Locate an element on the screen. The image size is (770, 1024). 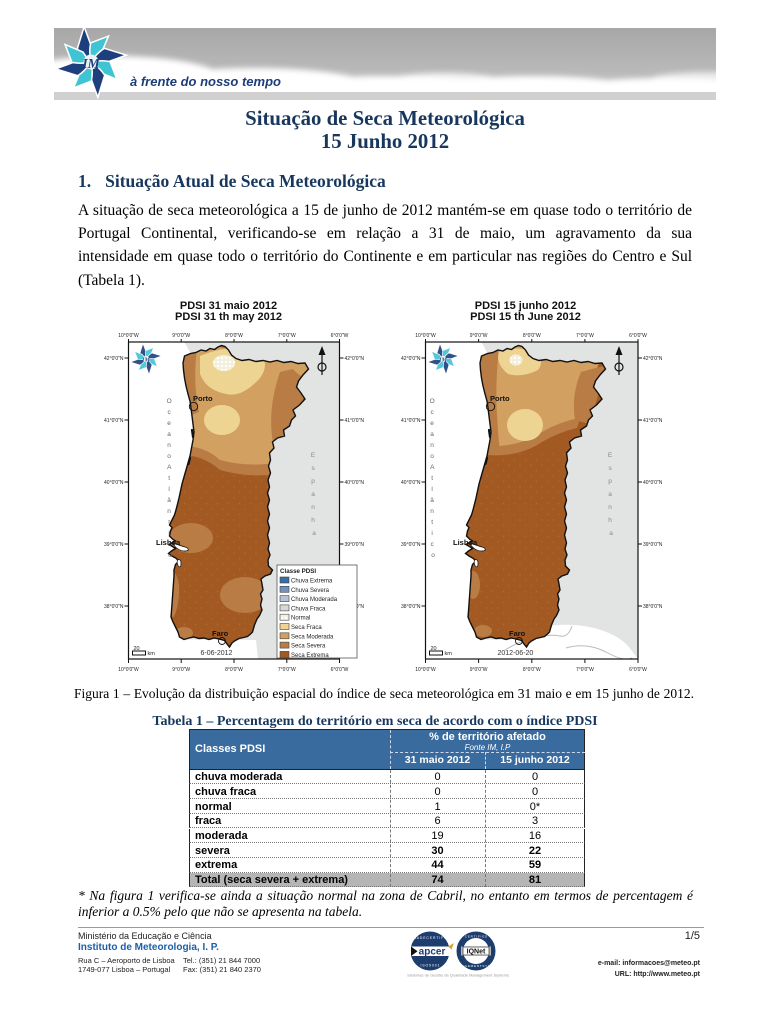
svg-text: I S O 9 0 0 1 is located at coordinates (429, 966).